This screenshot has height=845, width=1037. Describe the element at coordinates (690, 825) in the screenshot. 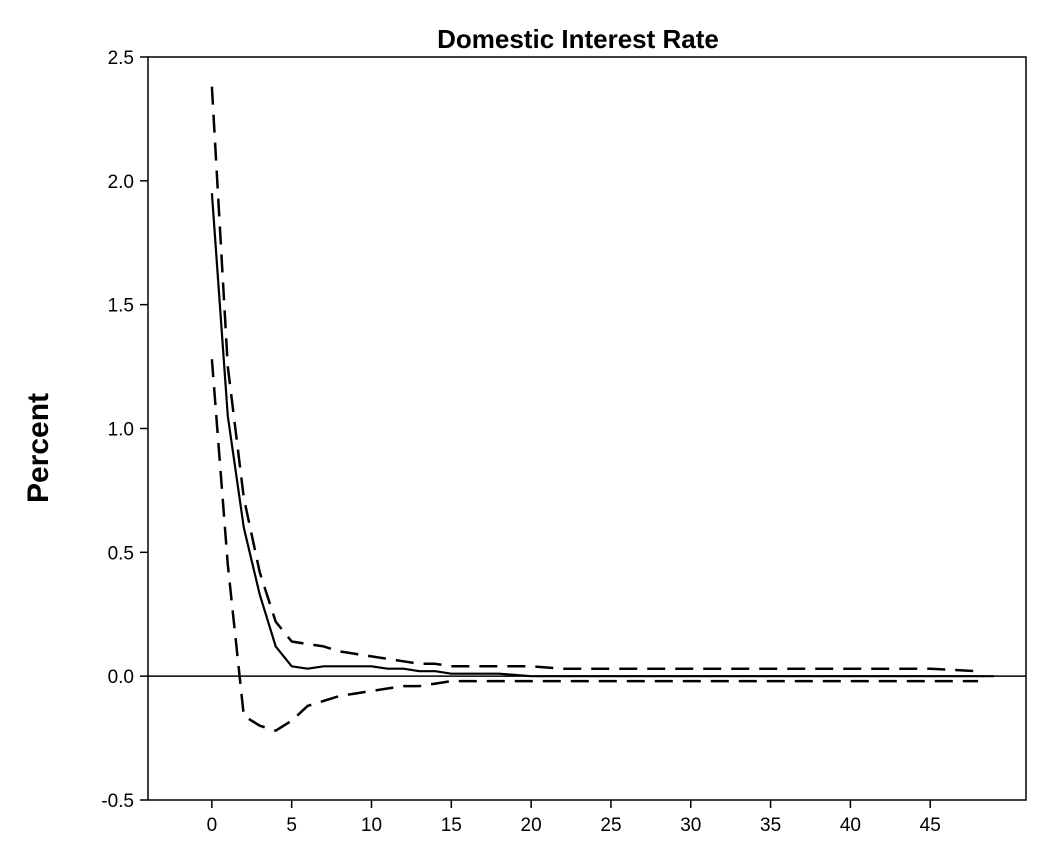

I see `x-tick-label: 30` at that location.